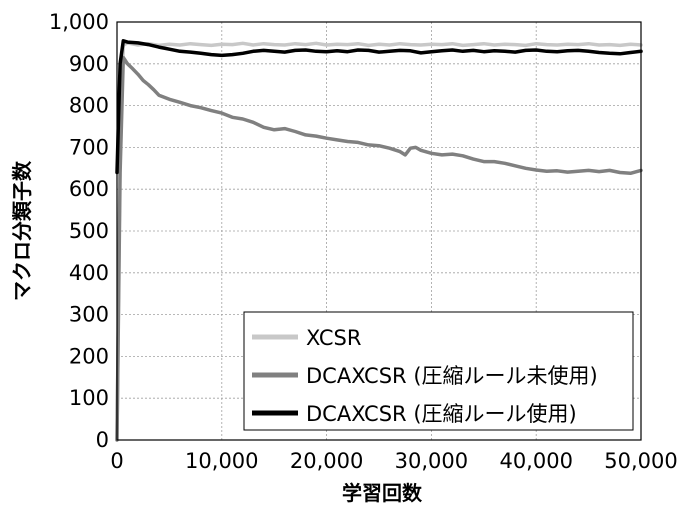  I want to click on y-tick-label: 800, so click(89, 106).